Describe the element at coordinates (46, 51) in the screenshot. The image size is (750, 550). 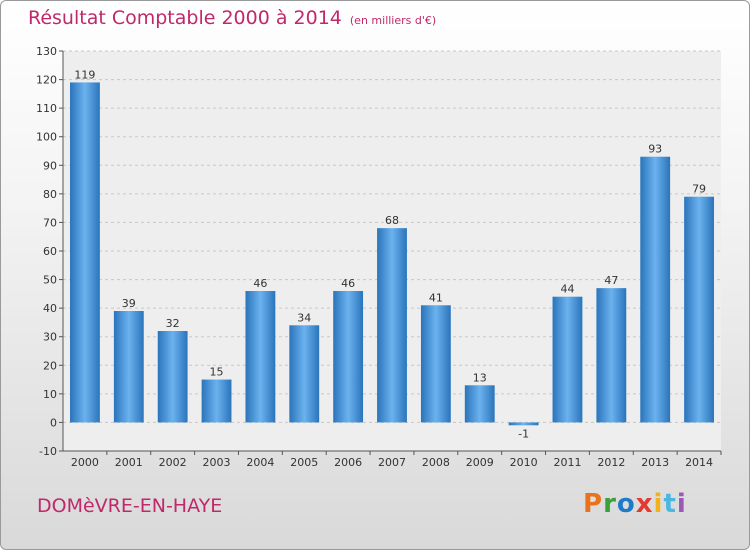
I see `y-tick-label: 130` at that location.